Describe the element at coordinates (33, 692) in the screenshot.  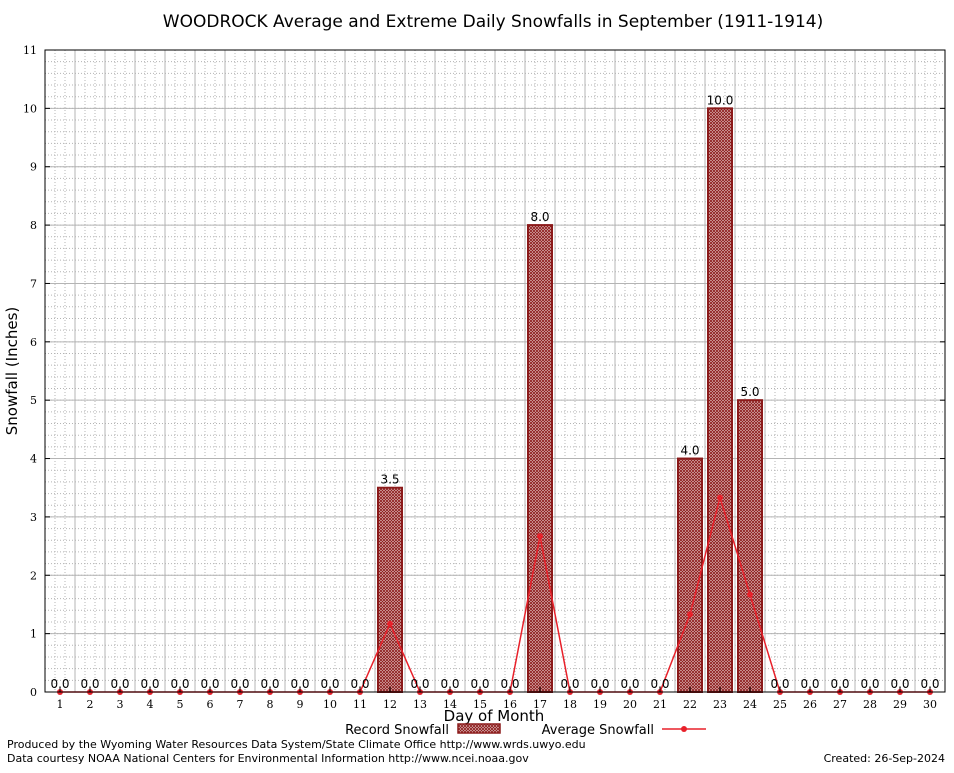
I see `y-tick-label: 0` at that location.